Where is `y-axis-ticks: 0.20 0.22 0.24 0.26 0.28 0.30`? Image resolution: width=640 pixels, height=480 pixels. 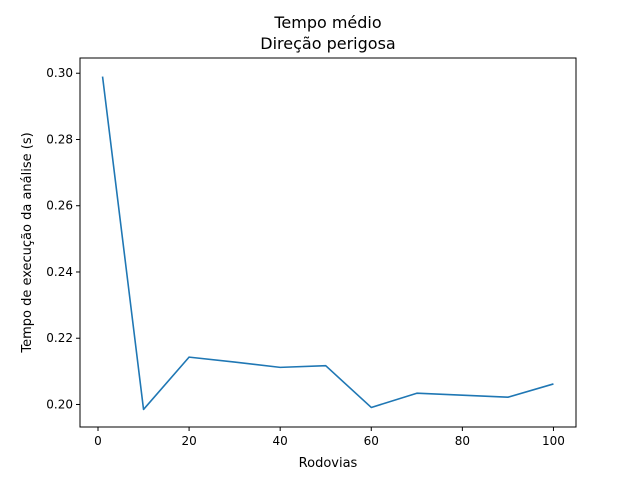 y-axis-ticks: 0.20 0.22 0.24 0.26 0.28 0.30 is located at coordinates (63, 238).